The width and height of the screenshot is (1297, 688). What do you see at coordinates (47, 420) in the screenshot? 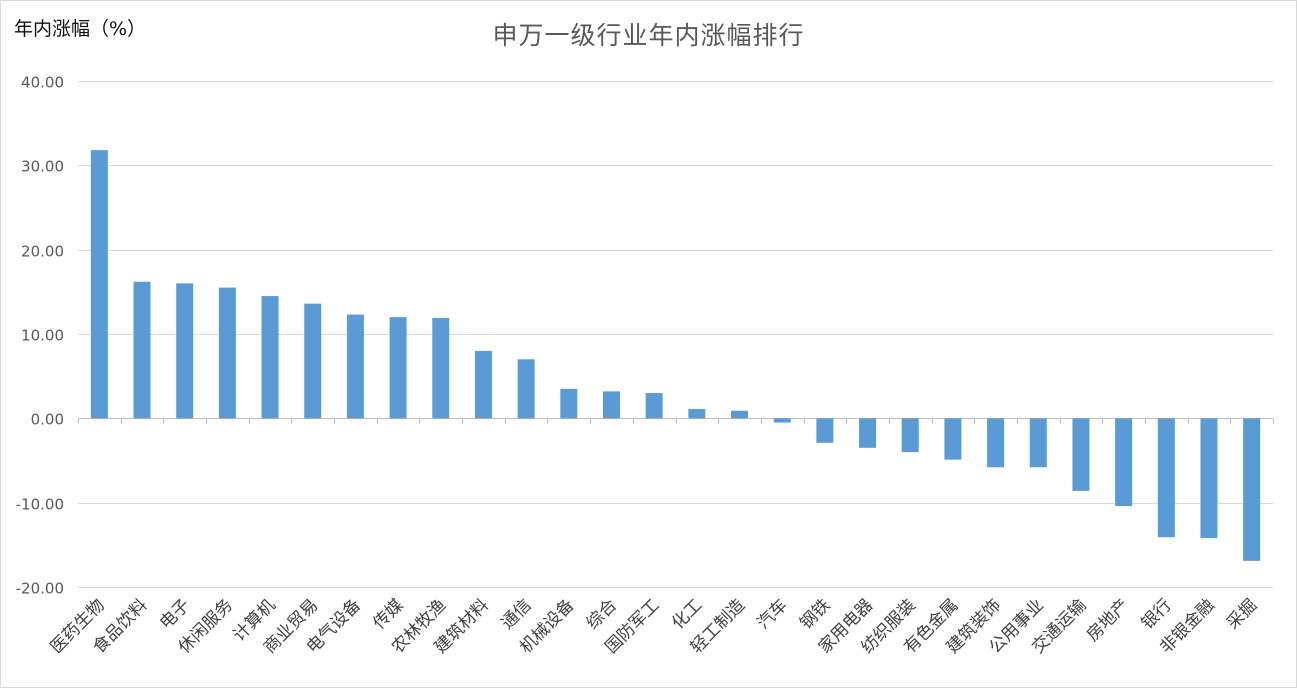
I see `y-tick-label: 0.00` at bounding box center [47, 420].